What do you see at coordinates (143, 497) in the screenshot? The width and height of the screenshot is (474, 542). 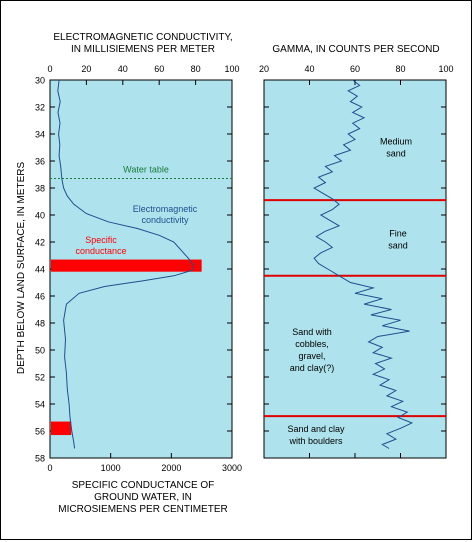 I see `left-bottom-axis-title-line2: GROUND WATER, IN` at bounding box center [143, 497].